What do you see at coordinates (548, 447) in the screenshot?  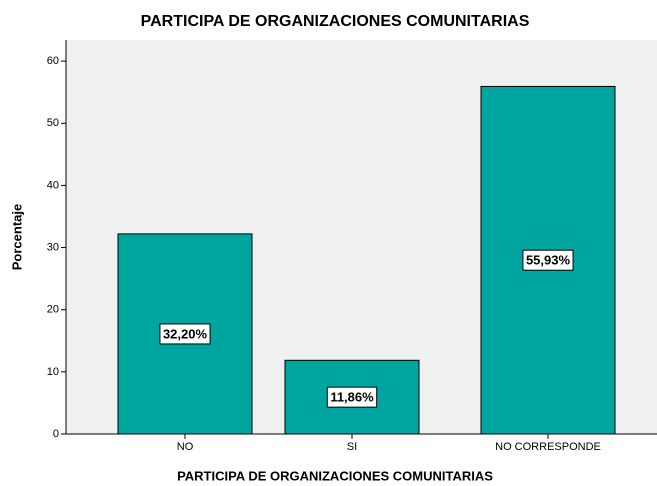 I see `x-tick-label: NO CORRESPONDE` at bounding box center [548, 447].